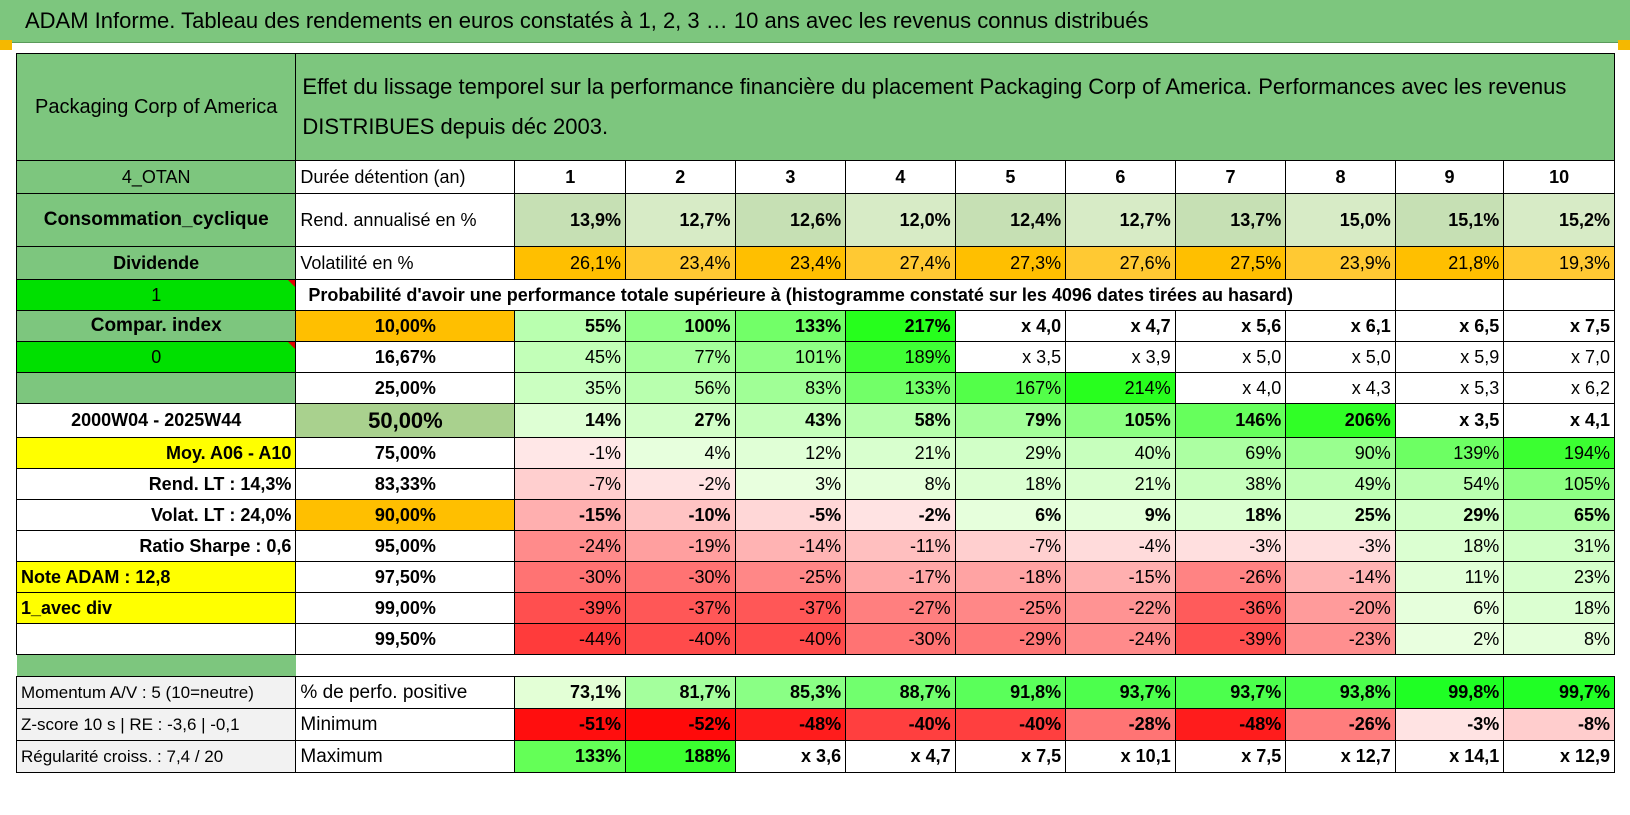 This screenshot has height=815, width=1630. I want to click on rend-value: 12,0%, so click(900, 220).